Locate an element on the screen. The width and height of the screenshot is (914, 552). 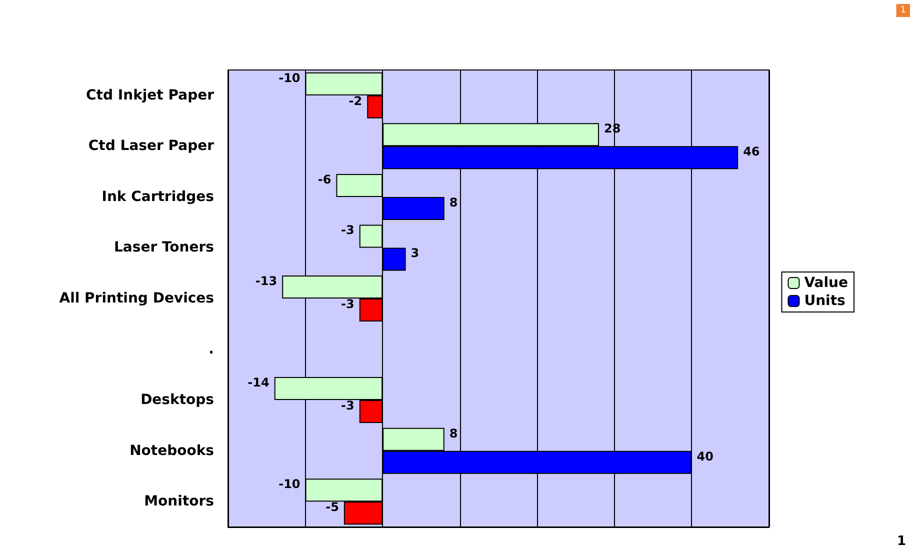
y-tick-label: Ctd Inkjet Paper is located at coordinates (150, 95).